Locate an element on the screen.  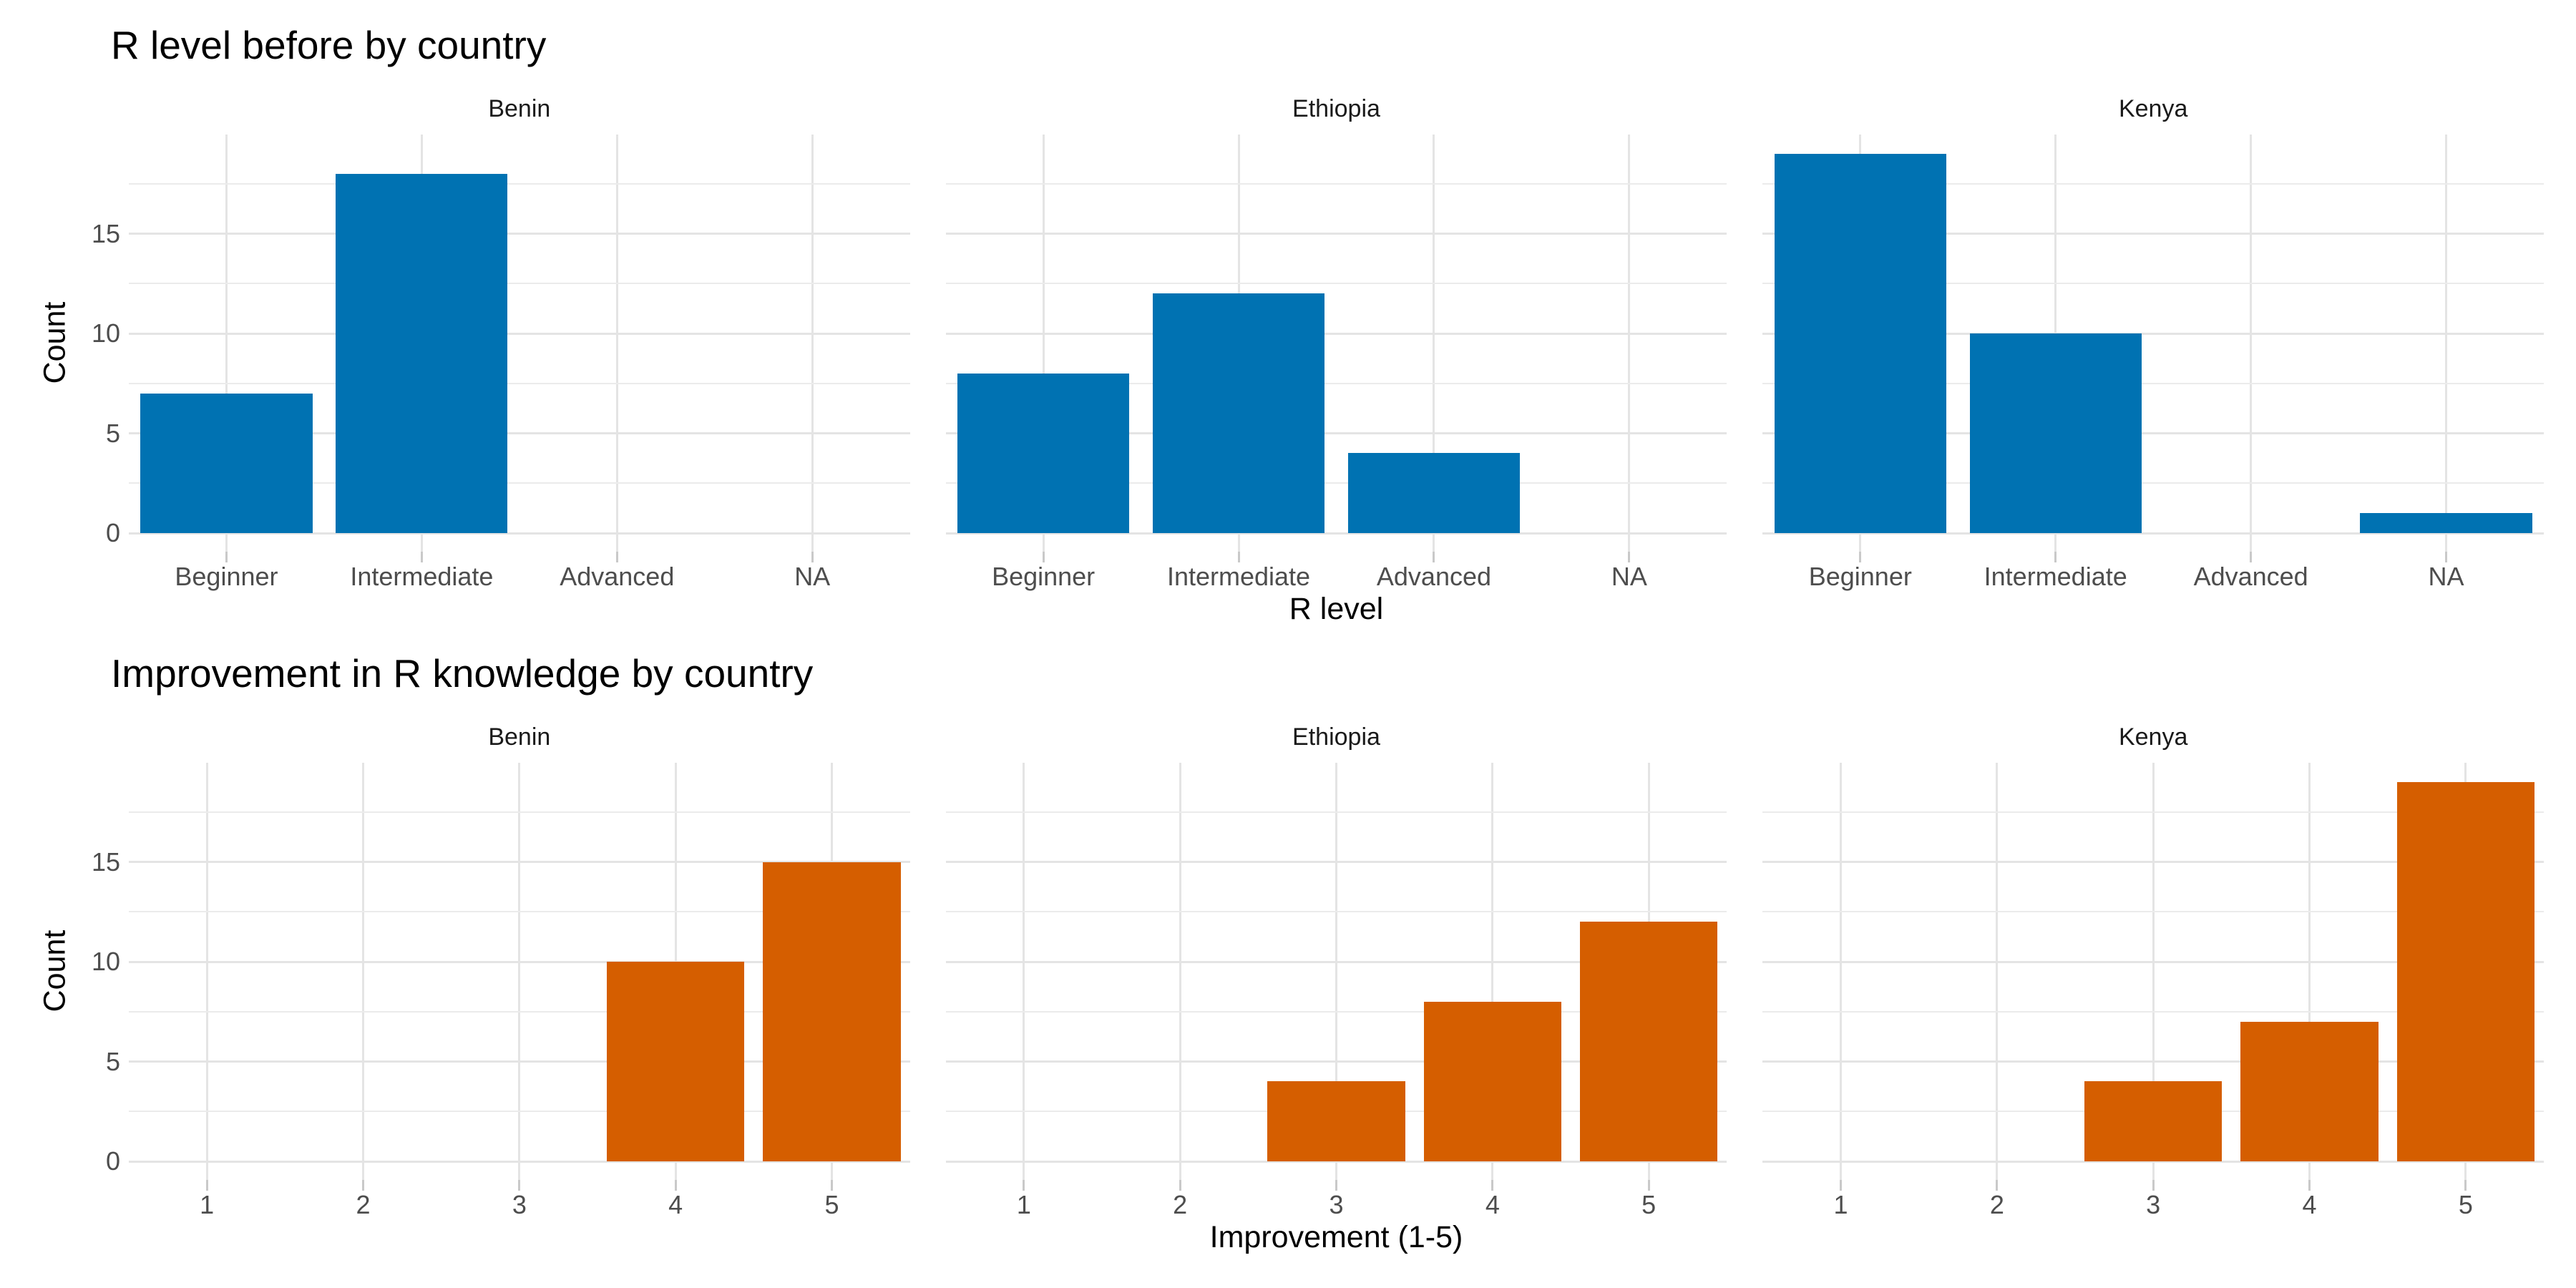
bar-ethiopia-advanced is located at coordinates (1434, 493).